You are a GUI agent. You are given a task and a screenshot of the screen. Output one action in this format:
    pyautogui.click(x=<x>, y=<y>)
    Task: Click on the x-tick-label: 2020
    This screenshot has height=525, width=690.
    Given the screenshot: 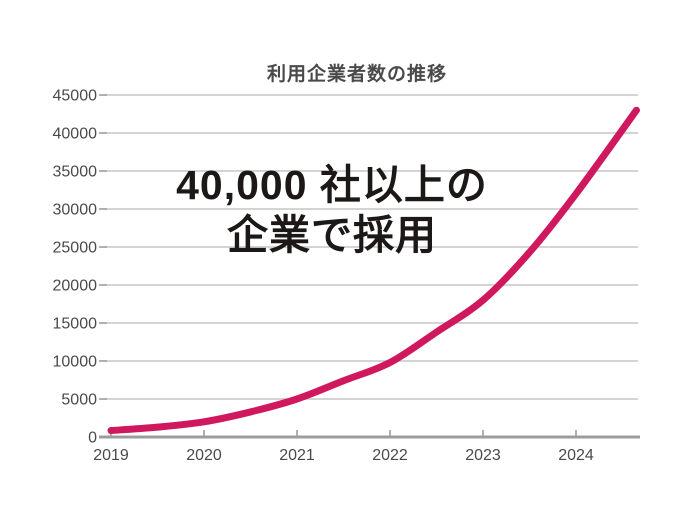 What is the action you would take?
    pyautogui.click(x=204, y=455)
    